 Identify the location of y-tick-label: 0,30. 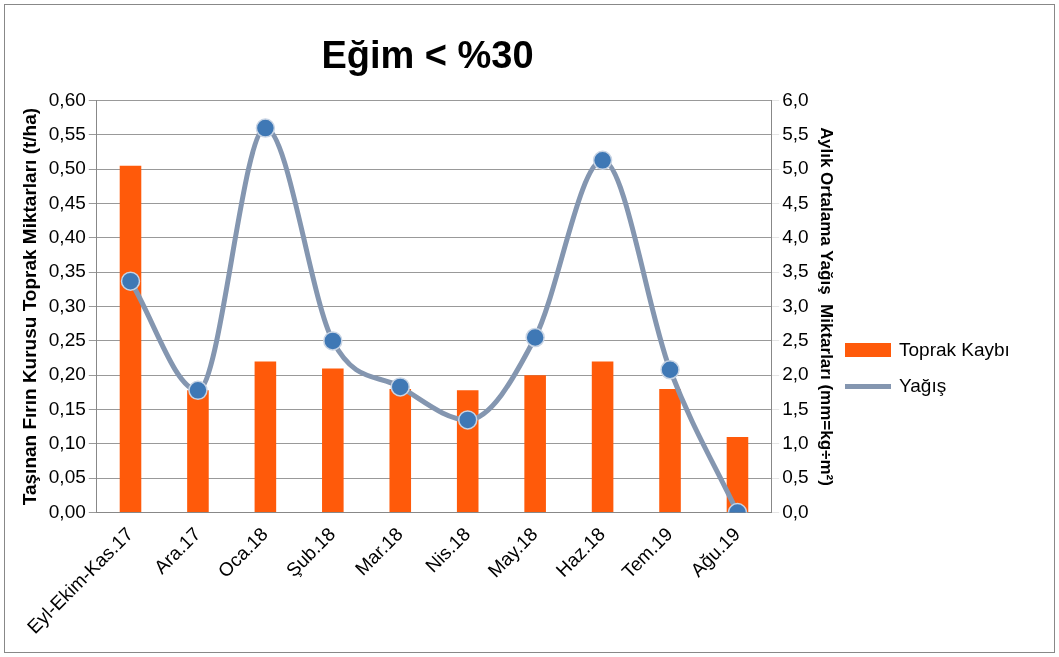
(67, 305).